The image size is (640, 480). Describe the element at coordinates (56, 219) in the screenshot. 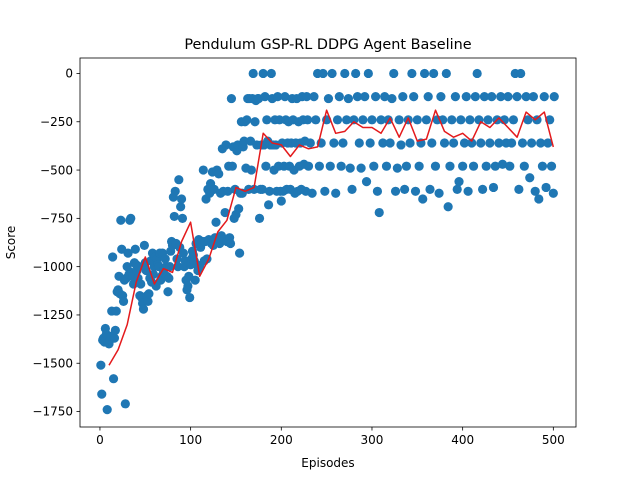

I see `y-tick-label: −750` at that location.